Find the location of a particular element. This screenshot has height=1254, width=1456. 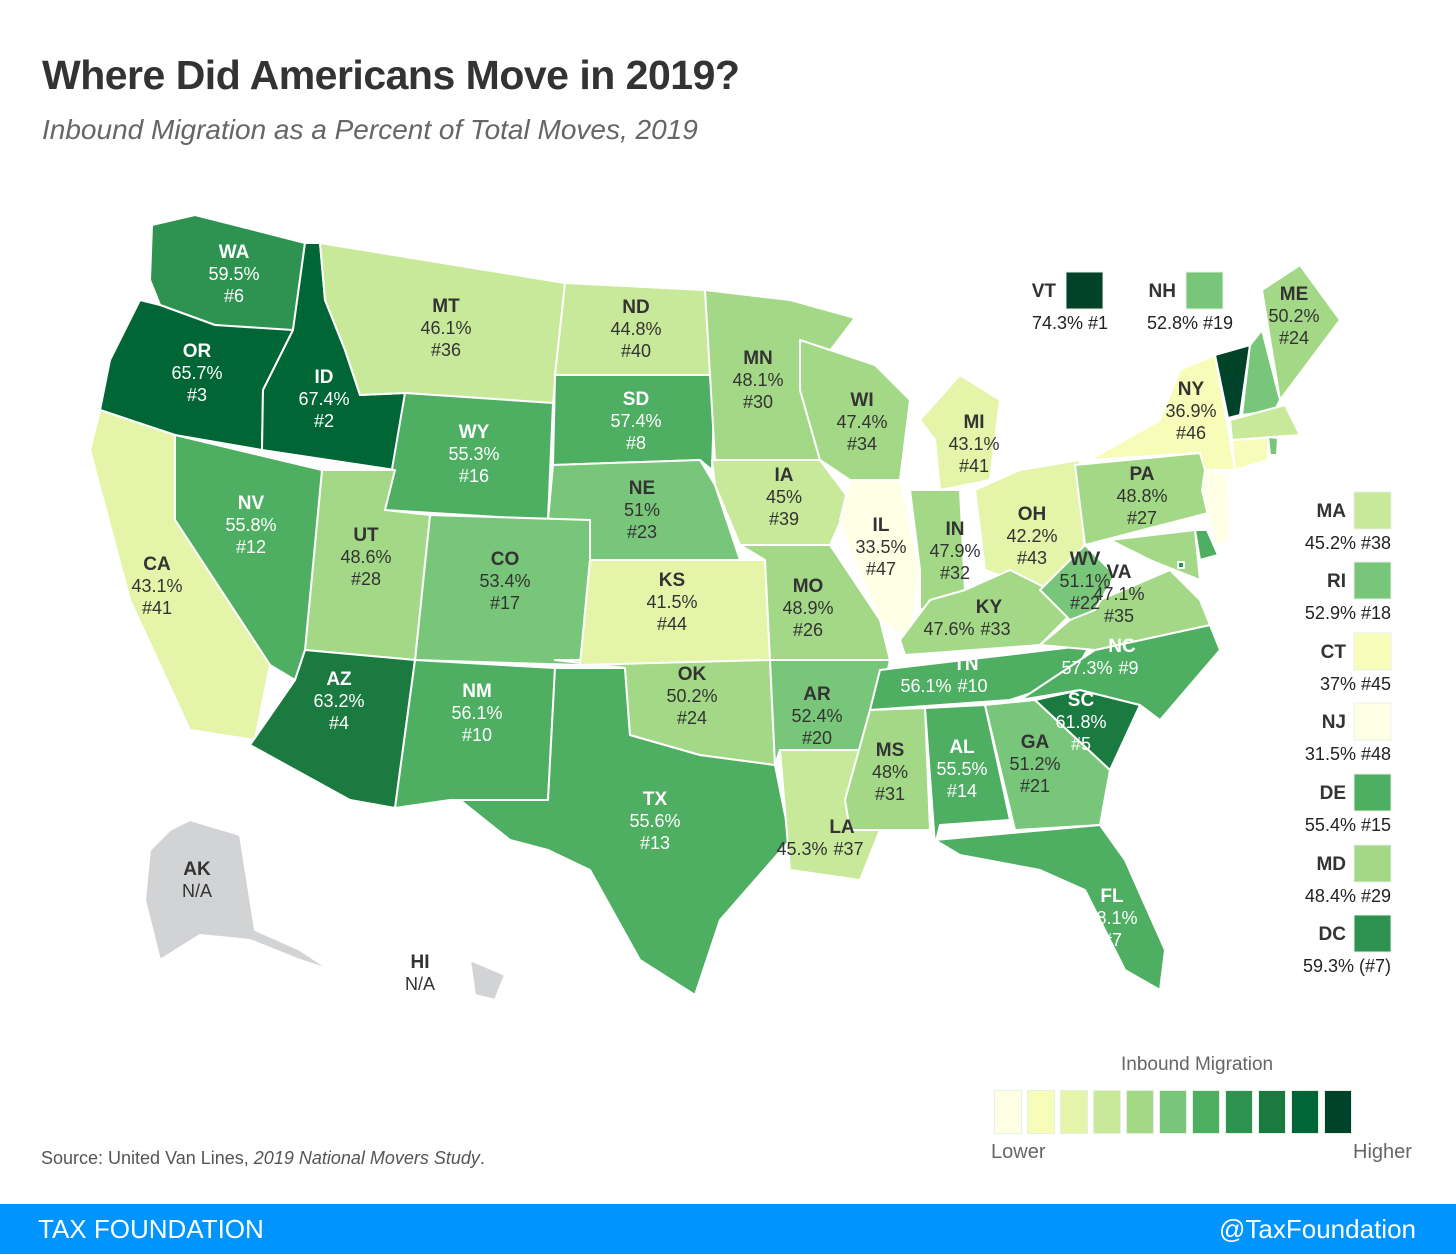

state-pct: 33.5% is located at coordinates (880, 547).